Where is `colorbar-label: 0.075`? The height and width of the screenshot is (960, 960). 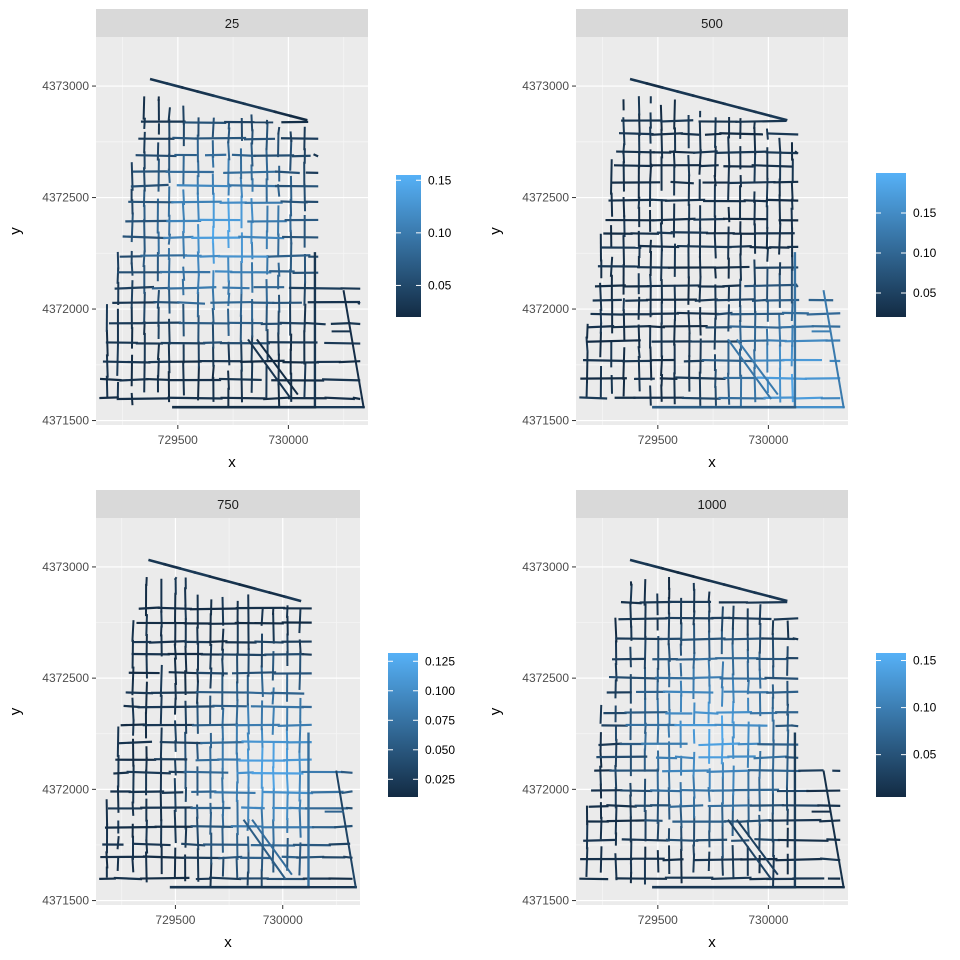 colorbar-label: 0.075 is located at coordinates (440, 720).